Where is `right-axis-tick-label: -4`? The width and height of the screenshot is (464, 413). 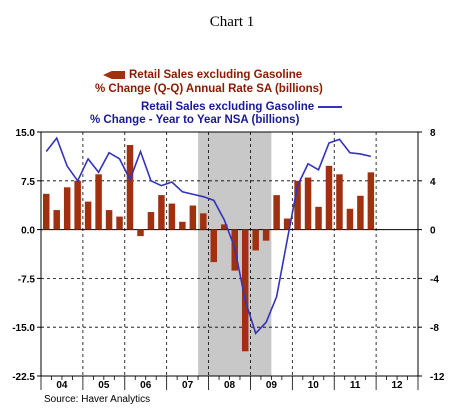 right-axis-tick-label: -4 is located at coordinates (434, 279).